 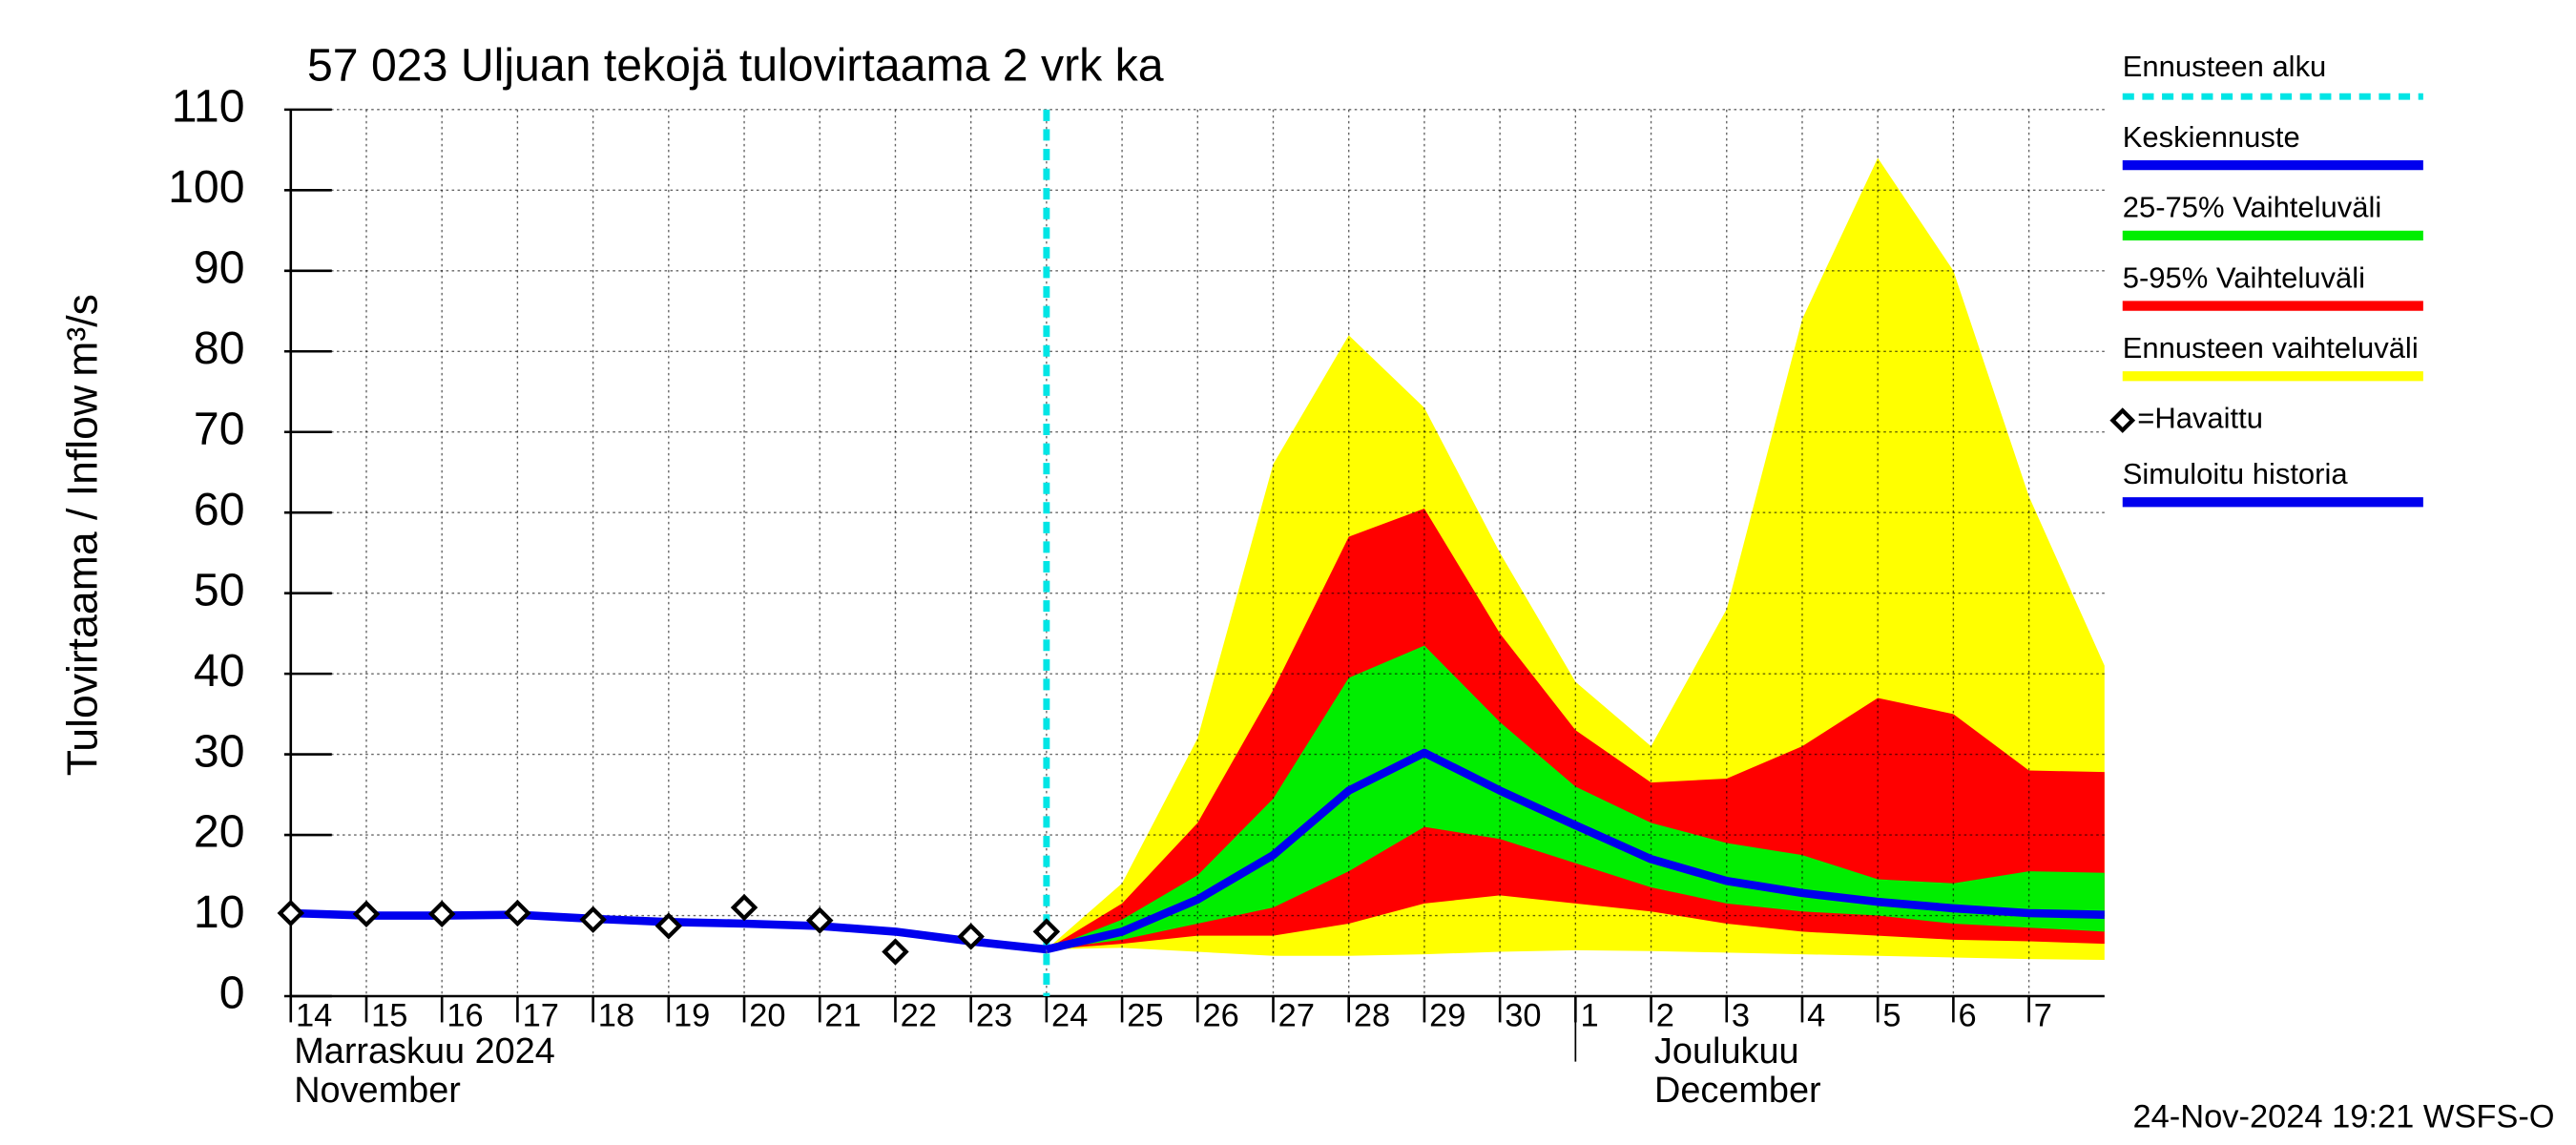 What do you see at coordinates (389, 1015) in the screenshot?
I see `x-tick-label: 15` at bounding box center [389, 1015].